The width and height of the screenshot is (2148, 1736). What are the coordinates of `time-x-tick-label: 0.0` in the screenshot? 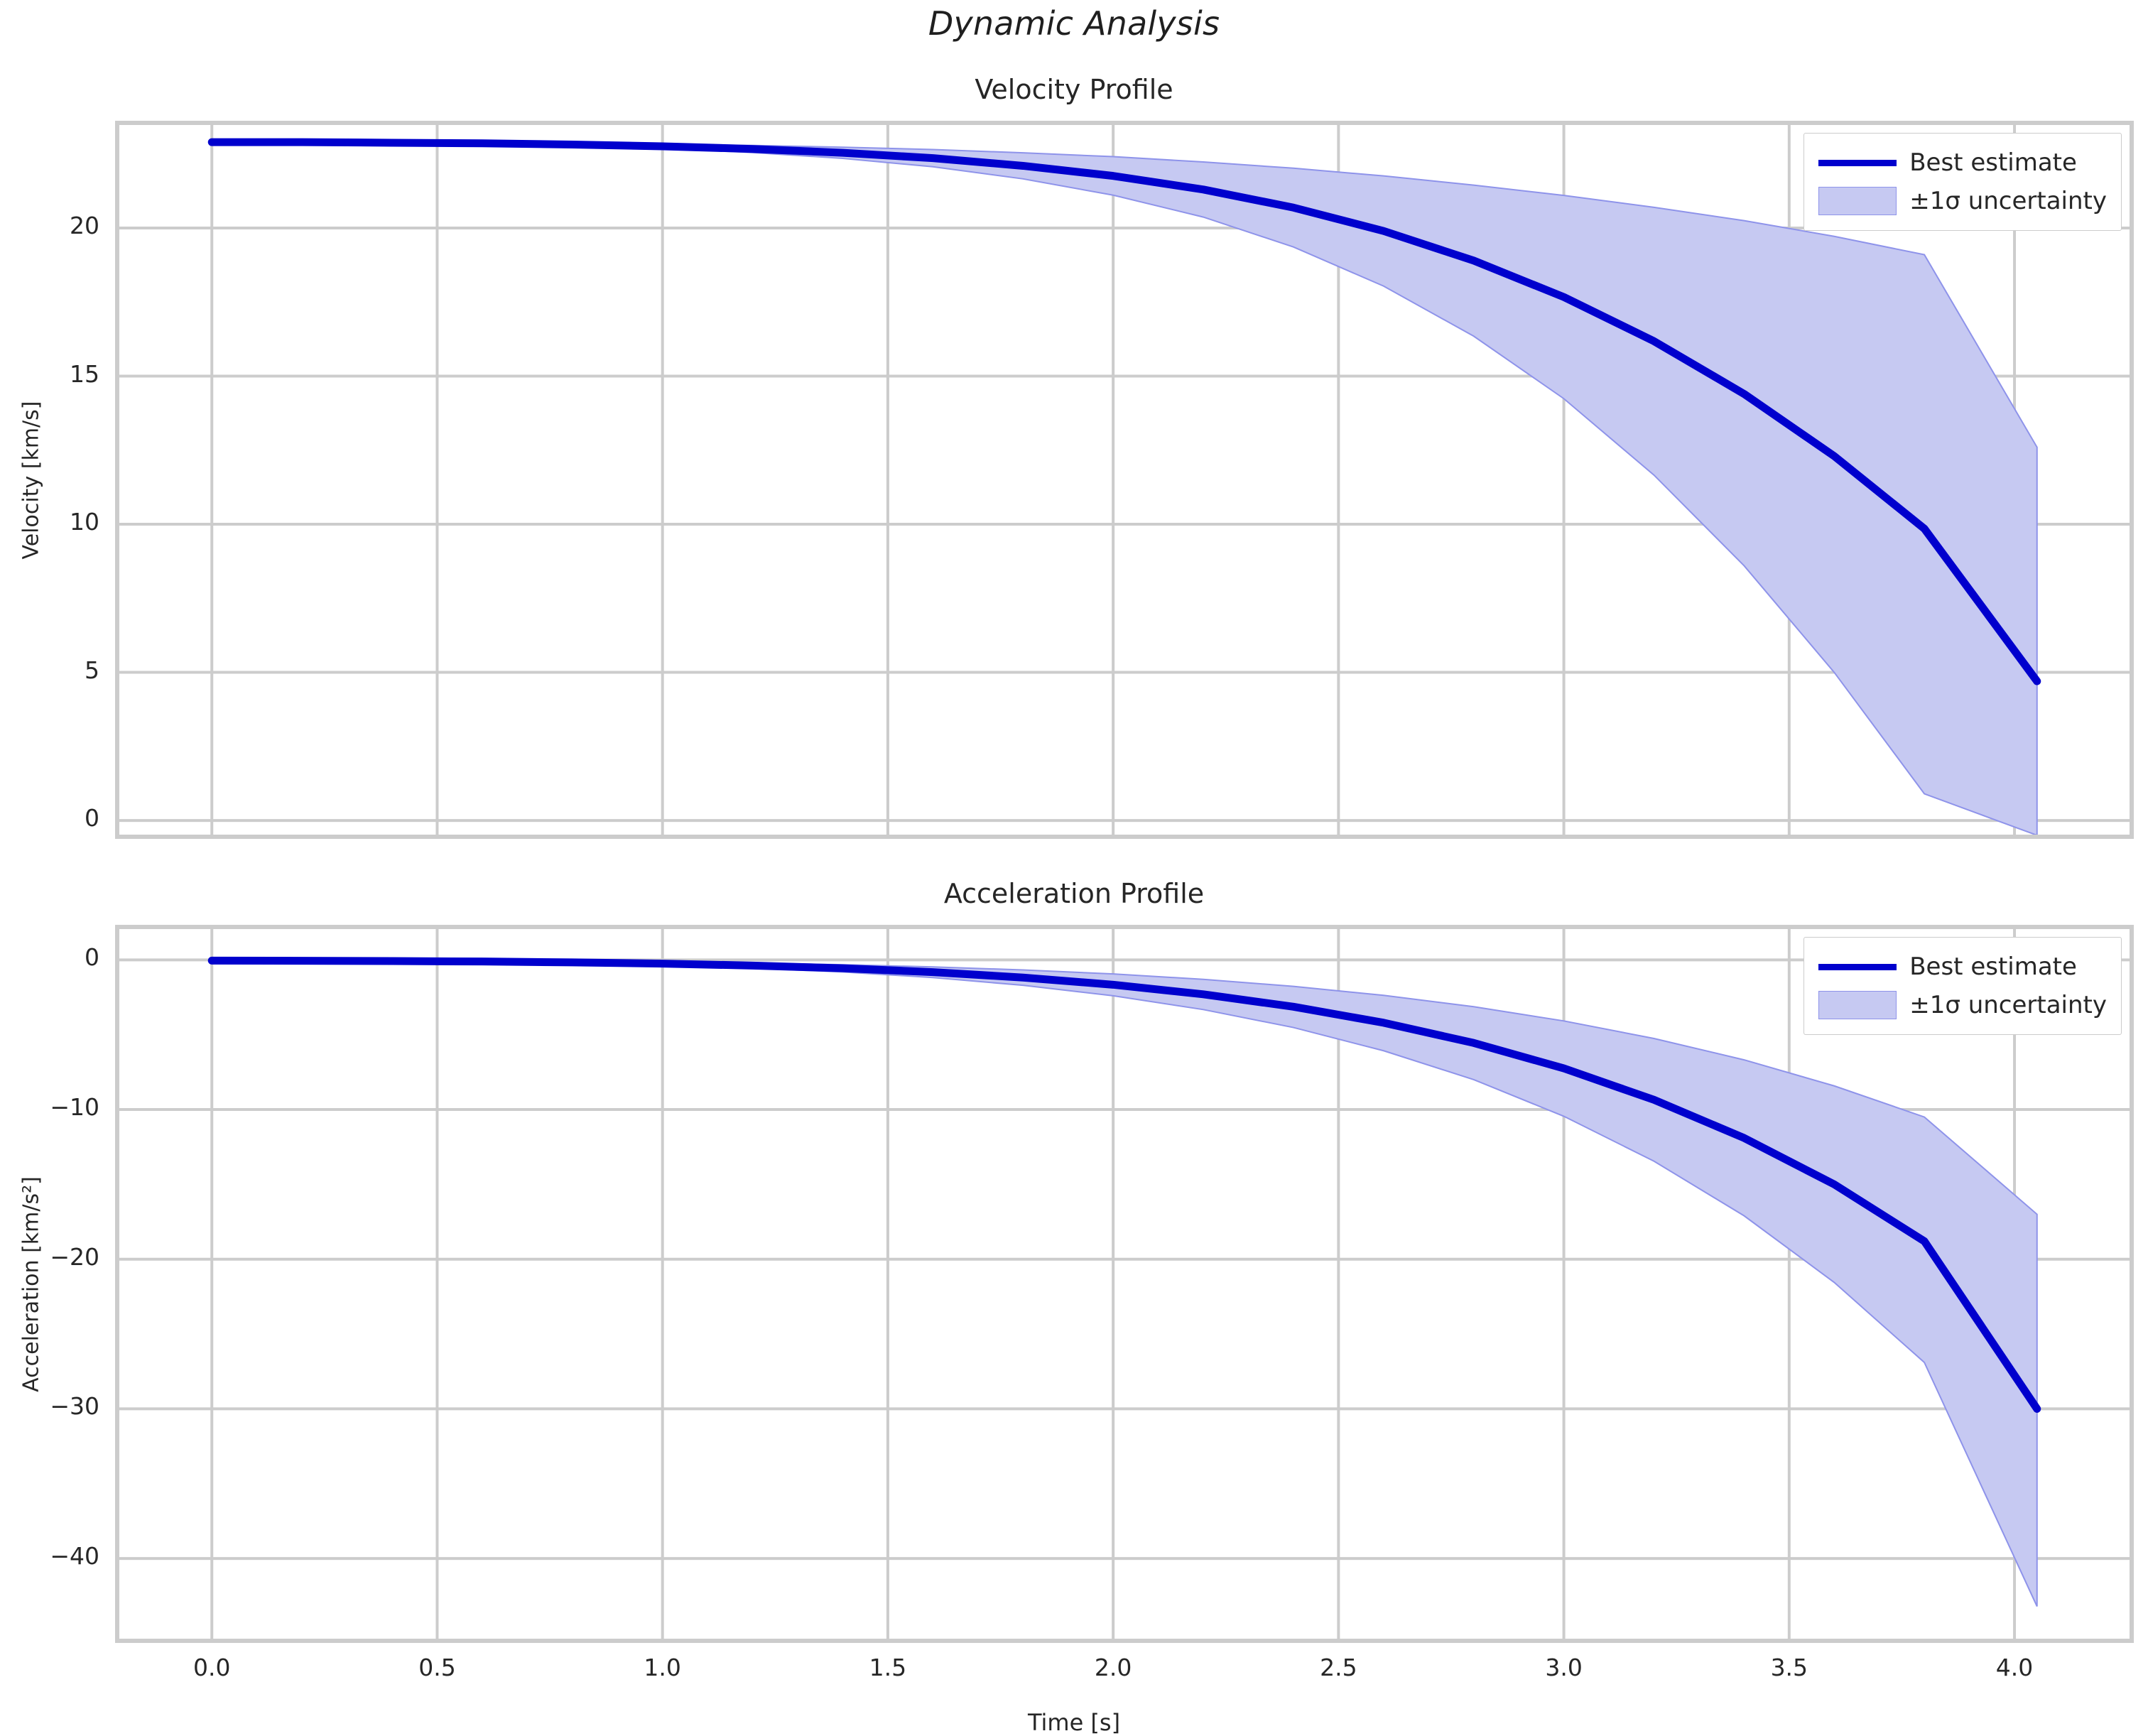 It's located at (212, 1667).